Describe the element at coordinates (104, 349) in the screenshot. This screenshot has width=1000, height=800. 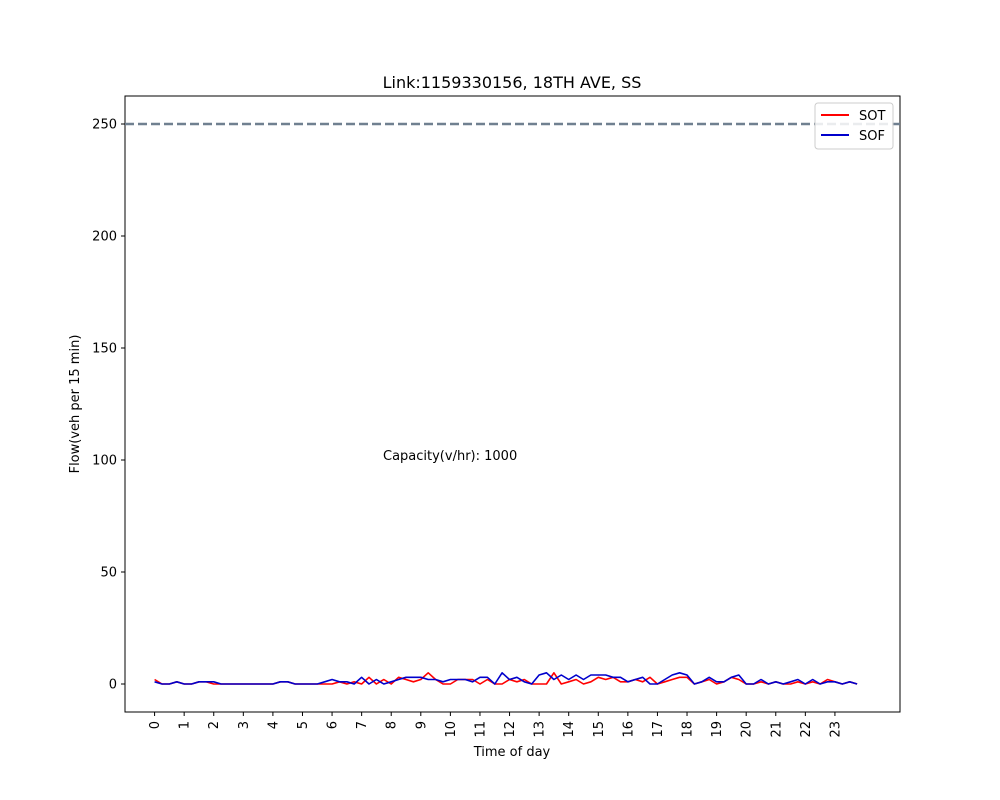
I see `y-tick-label: 150` at that location.